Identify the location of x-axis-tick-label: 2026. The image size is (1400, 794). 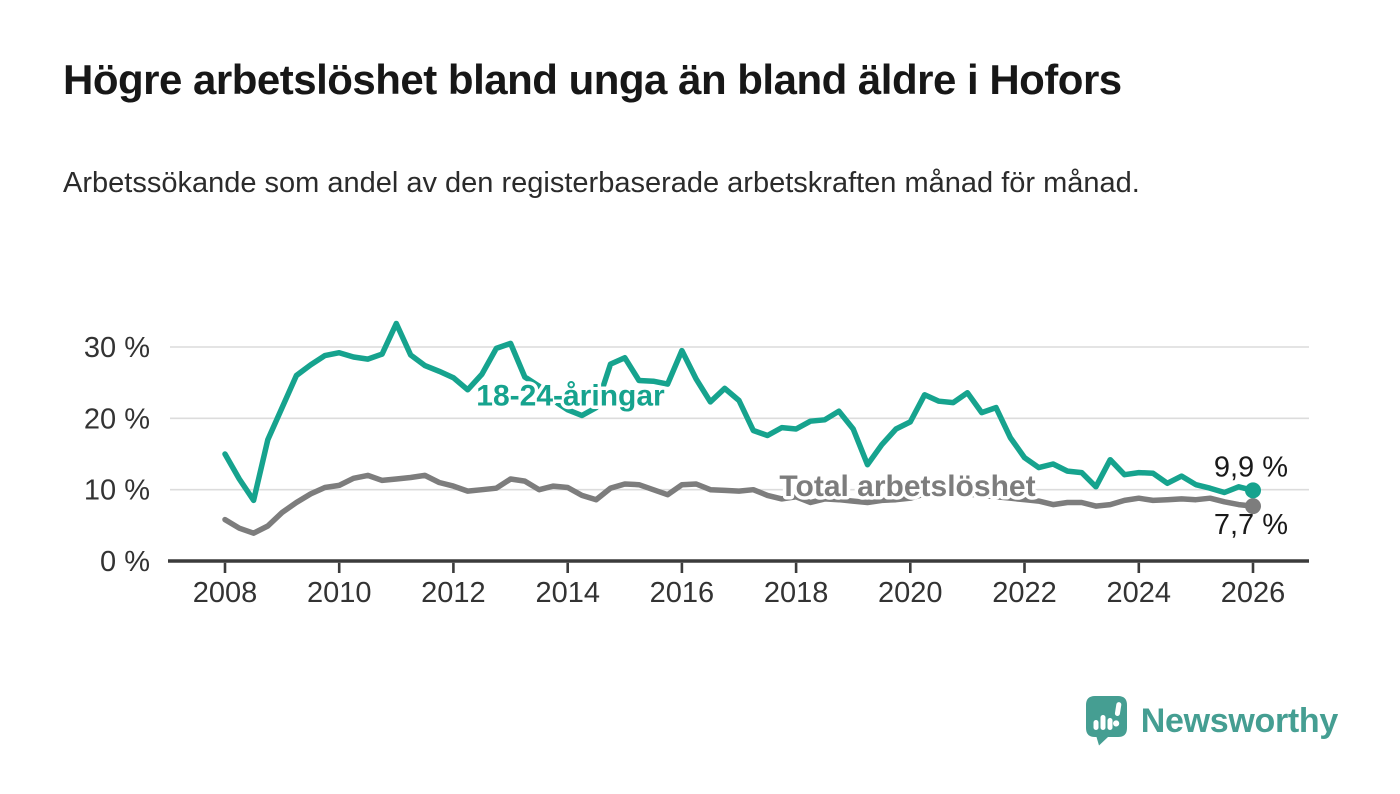
(1253, 593).